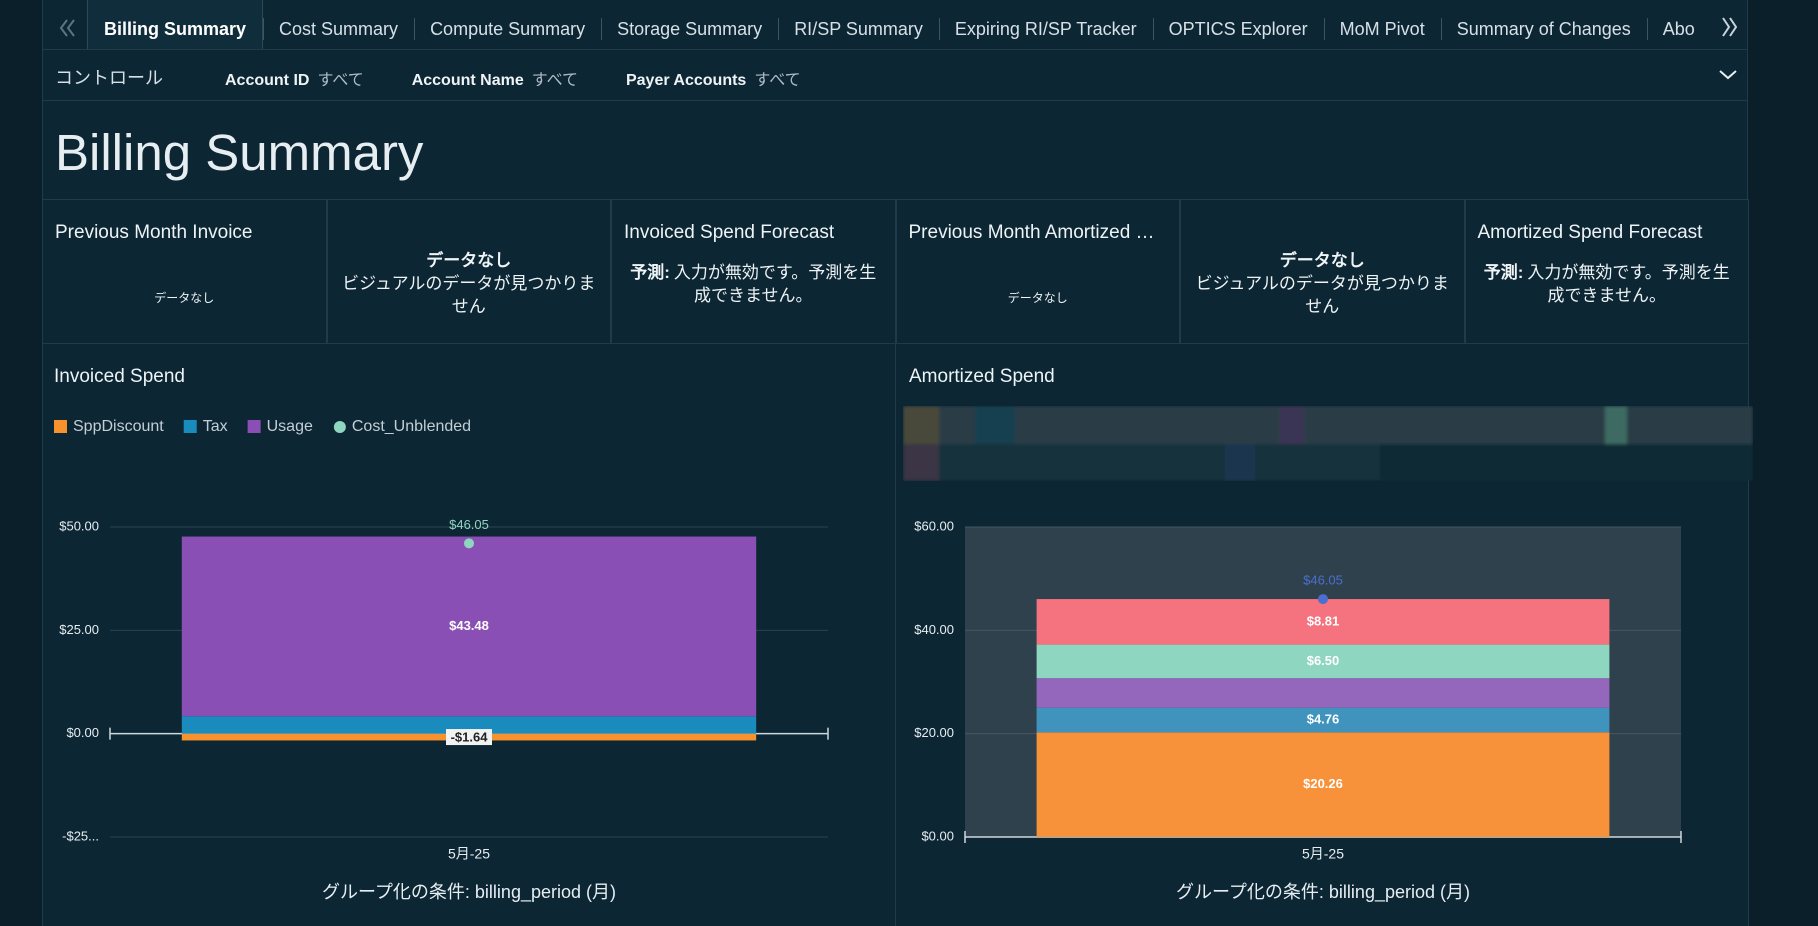  Describe the element at coordinates (67, 24) in the screenshot. I see `scroll-left` at that location.